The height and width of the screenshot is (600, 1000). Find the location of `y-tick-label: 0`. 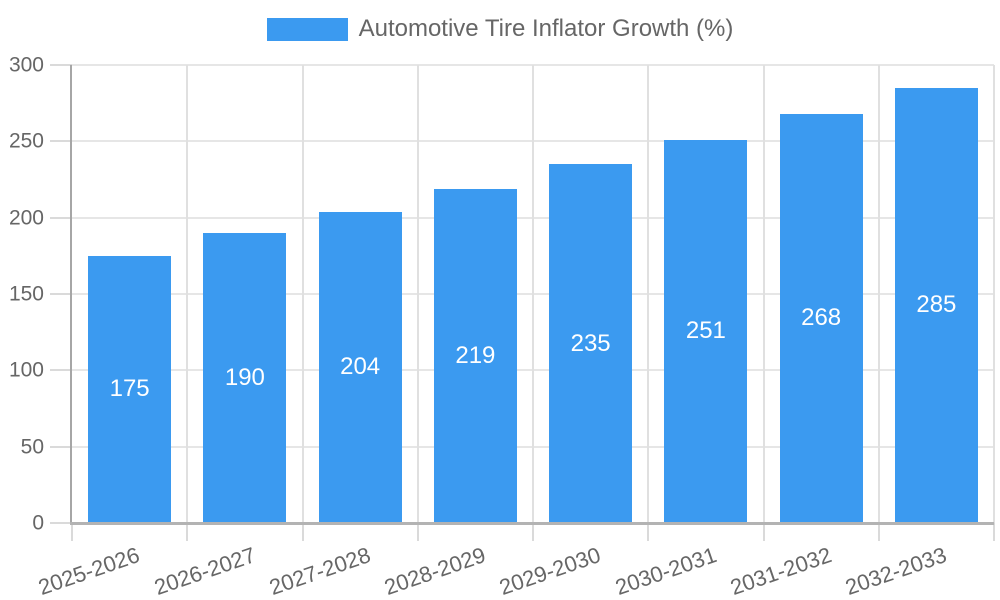

y-tick-label: 0 is located at coordinates (38, 523).